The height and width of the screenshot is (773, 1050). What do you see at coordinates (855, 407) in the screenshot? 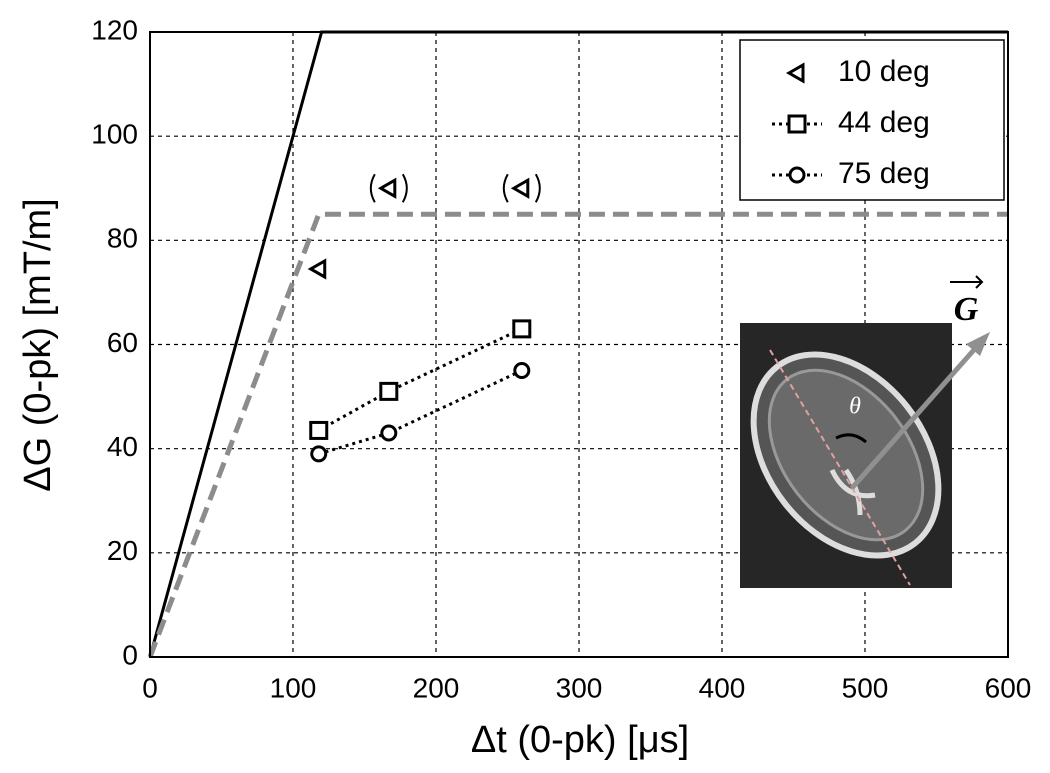
I see `angle-label: θ` at bounding box center [855, 407].